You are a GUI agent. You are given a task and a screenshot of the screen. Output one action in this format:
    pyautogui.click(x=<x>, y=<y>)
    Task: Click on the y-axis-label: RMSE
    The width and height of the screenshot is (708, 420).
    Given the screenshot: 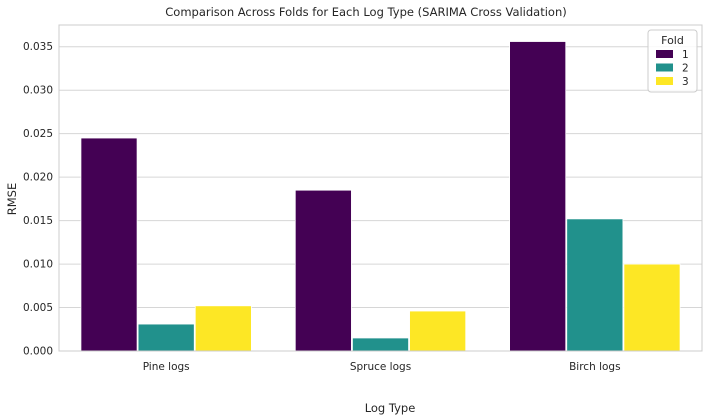 What is the action you would take?
    pyautogui.click(x=12, y=199)
    